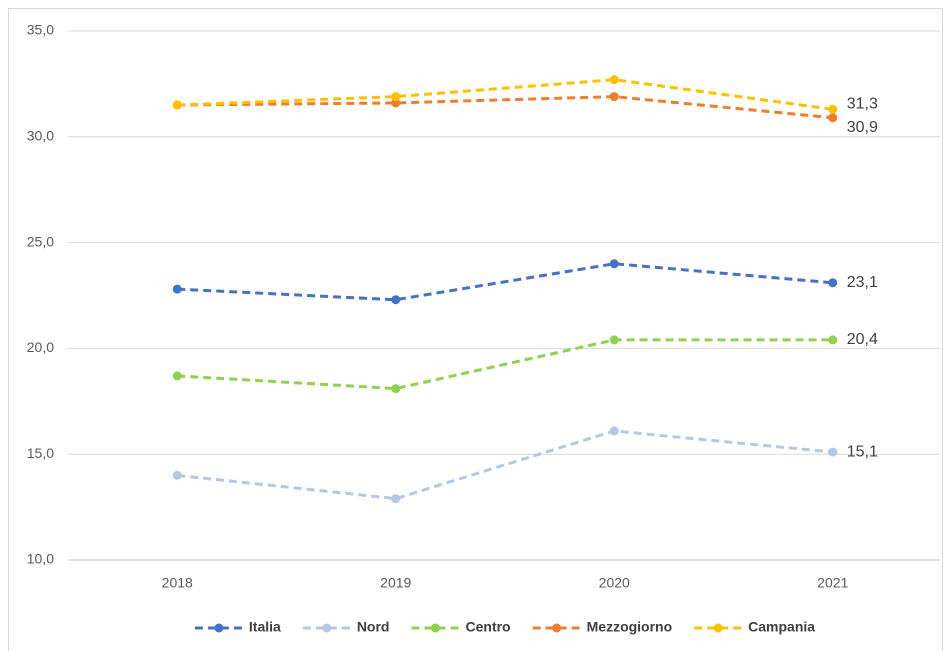 The height and width of the screenshot is (651, 952). I want to click on x-tick-label: 2021, so click(832, 583).